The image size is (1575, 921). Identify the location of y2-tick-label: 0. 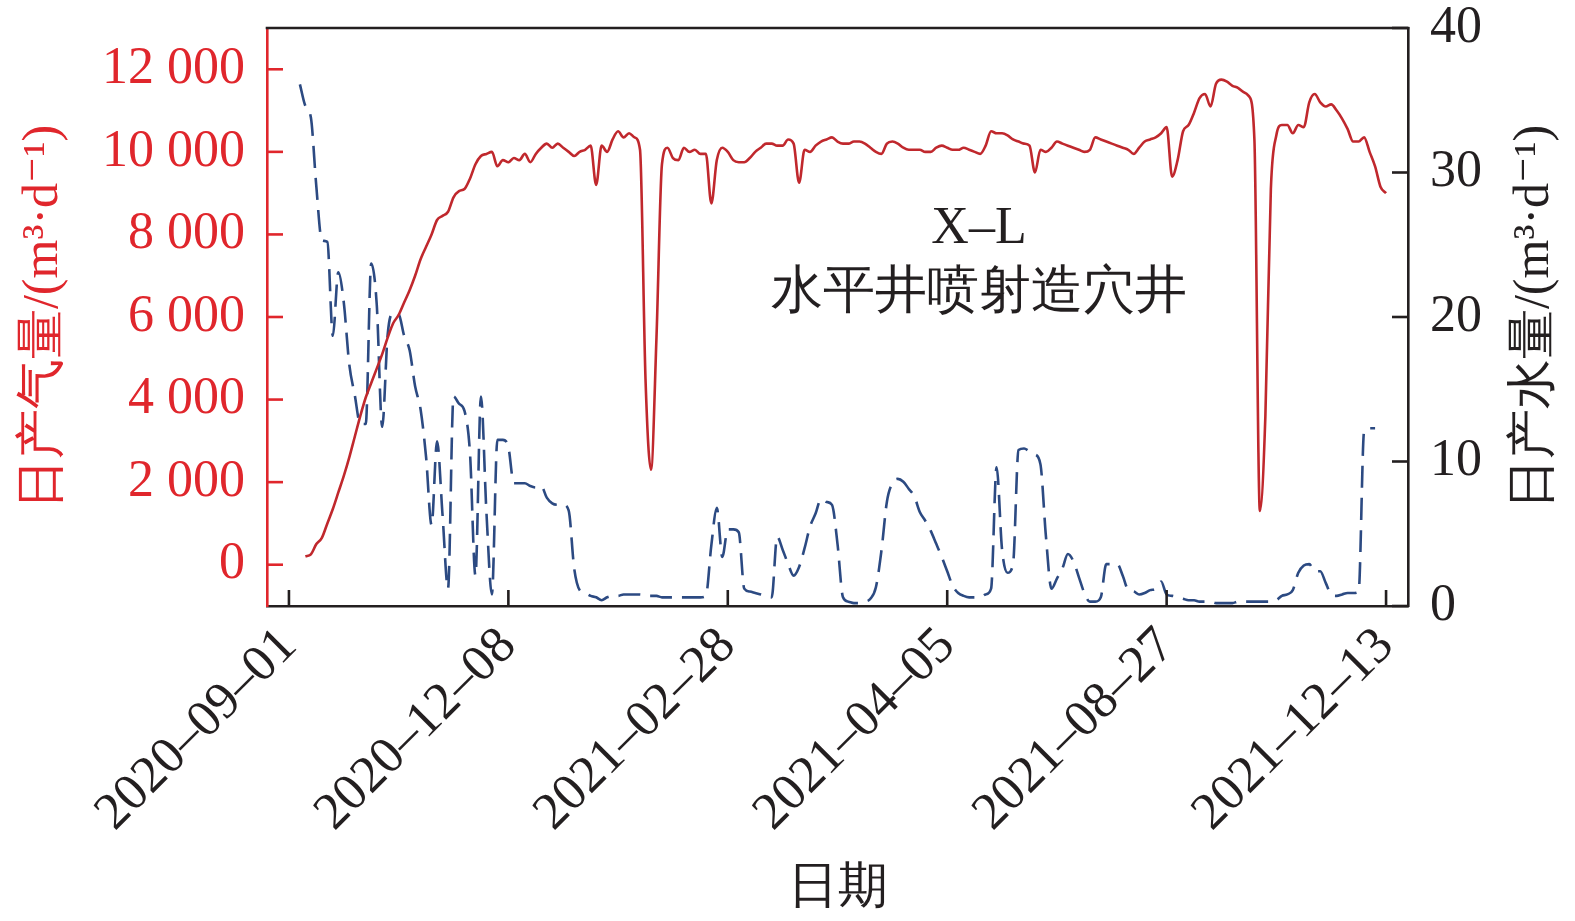
(1443, 602).